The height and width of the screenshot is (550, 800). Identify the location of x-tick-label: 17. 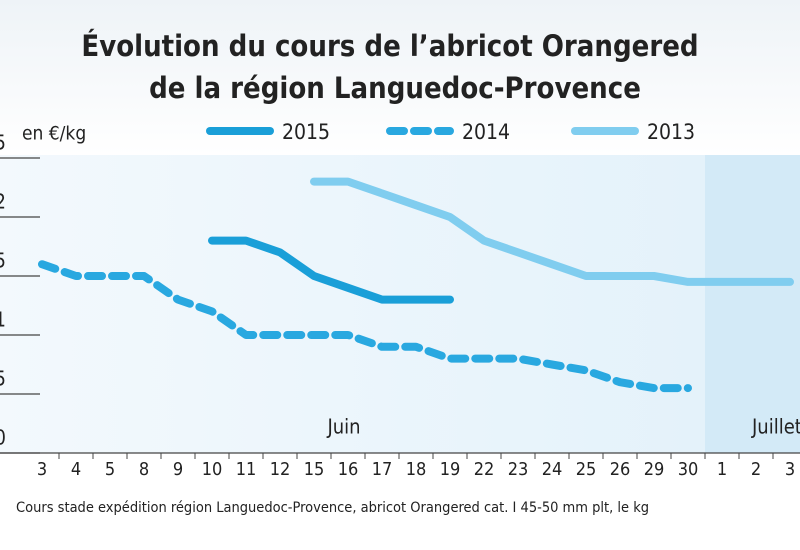
(382, 469).